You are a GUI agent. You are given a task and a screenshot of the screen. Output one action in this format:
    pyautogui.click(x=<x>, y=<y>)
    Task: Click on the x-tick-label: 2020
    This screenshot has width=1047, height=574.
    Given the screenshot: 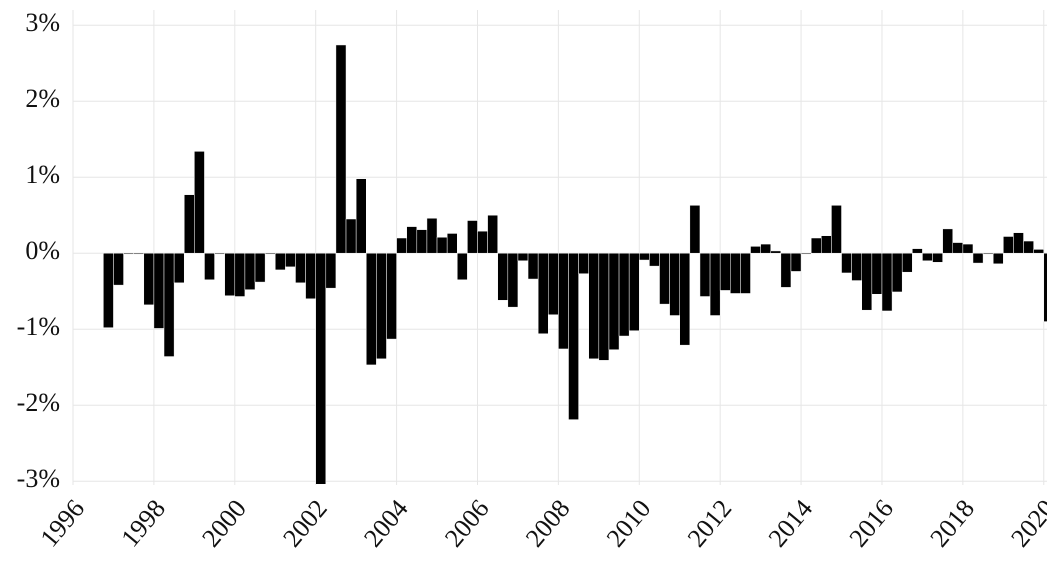 What is the action you would take?
    pyautogui.click(x=1026, y=523)
    